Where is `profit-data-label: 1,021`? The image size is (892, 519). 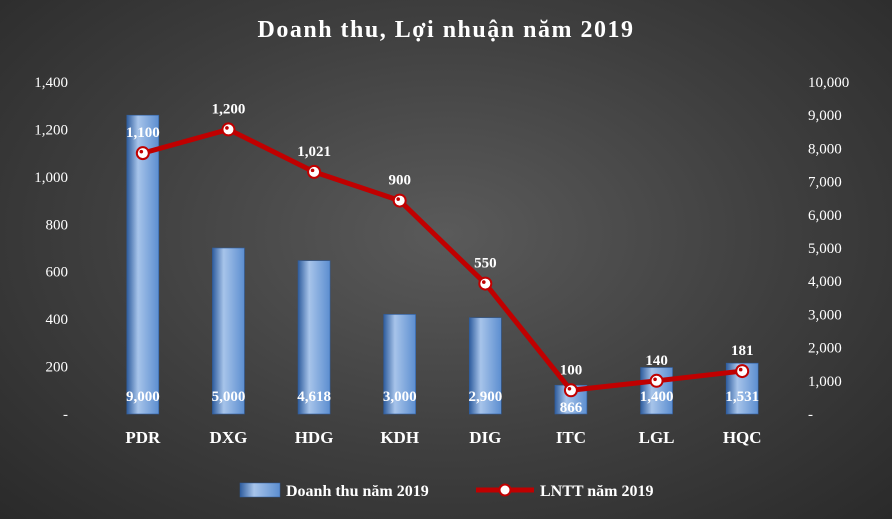
profit-data-label: 1,021 is located at coordinates (314, 152).